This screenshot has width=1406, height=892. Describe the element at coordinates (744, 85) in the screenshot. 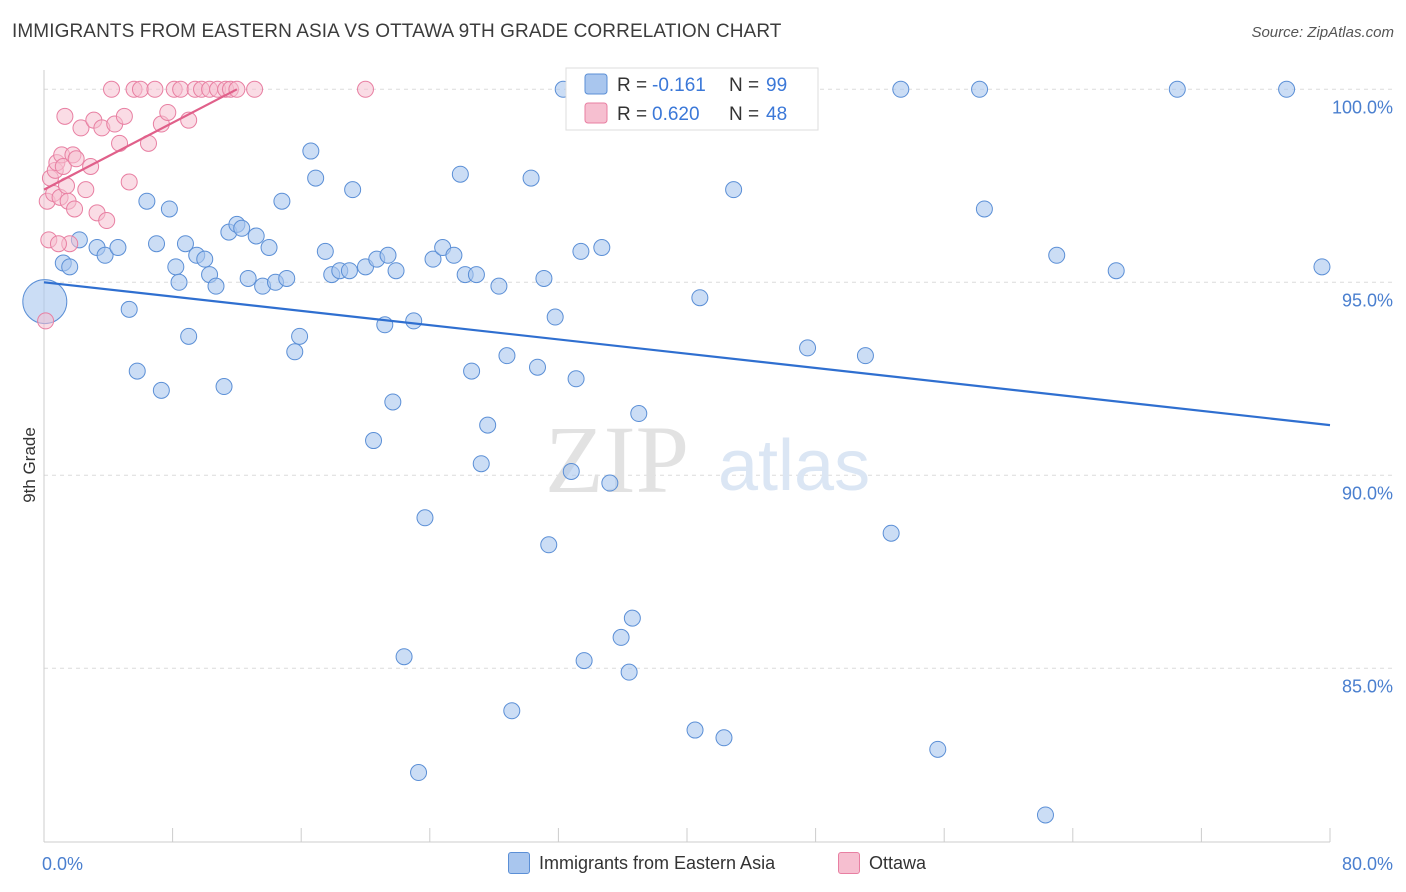

I see `legend-n-label-1: N =` at that location.